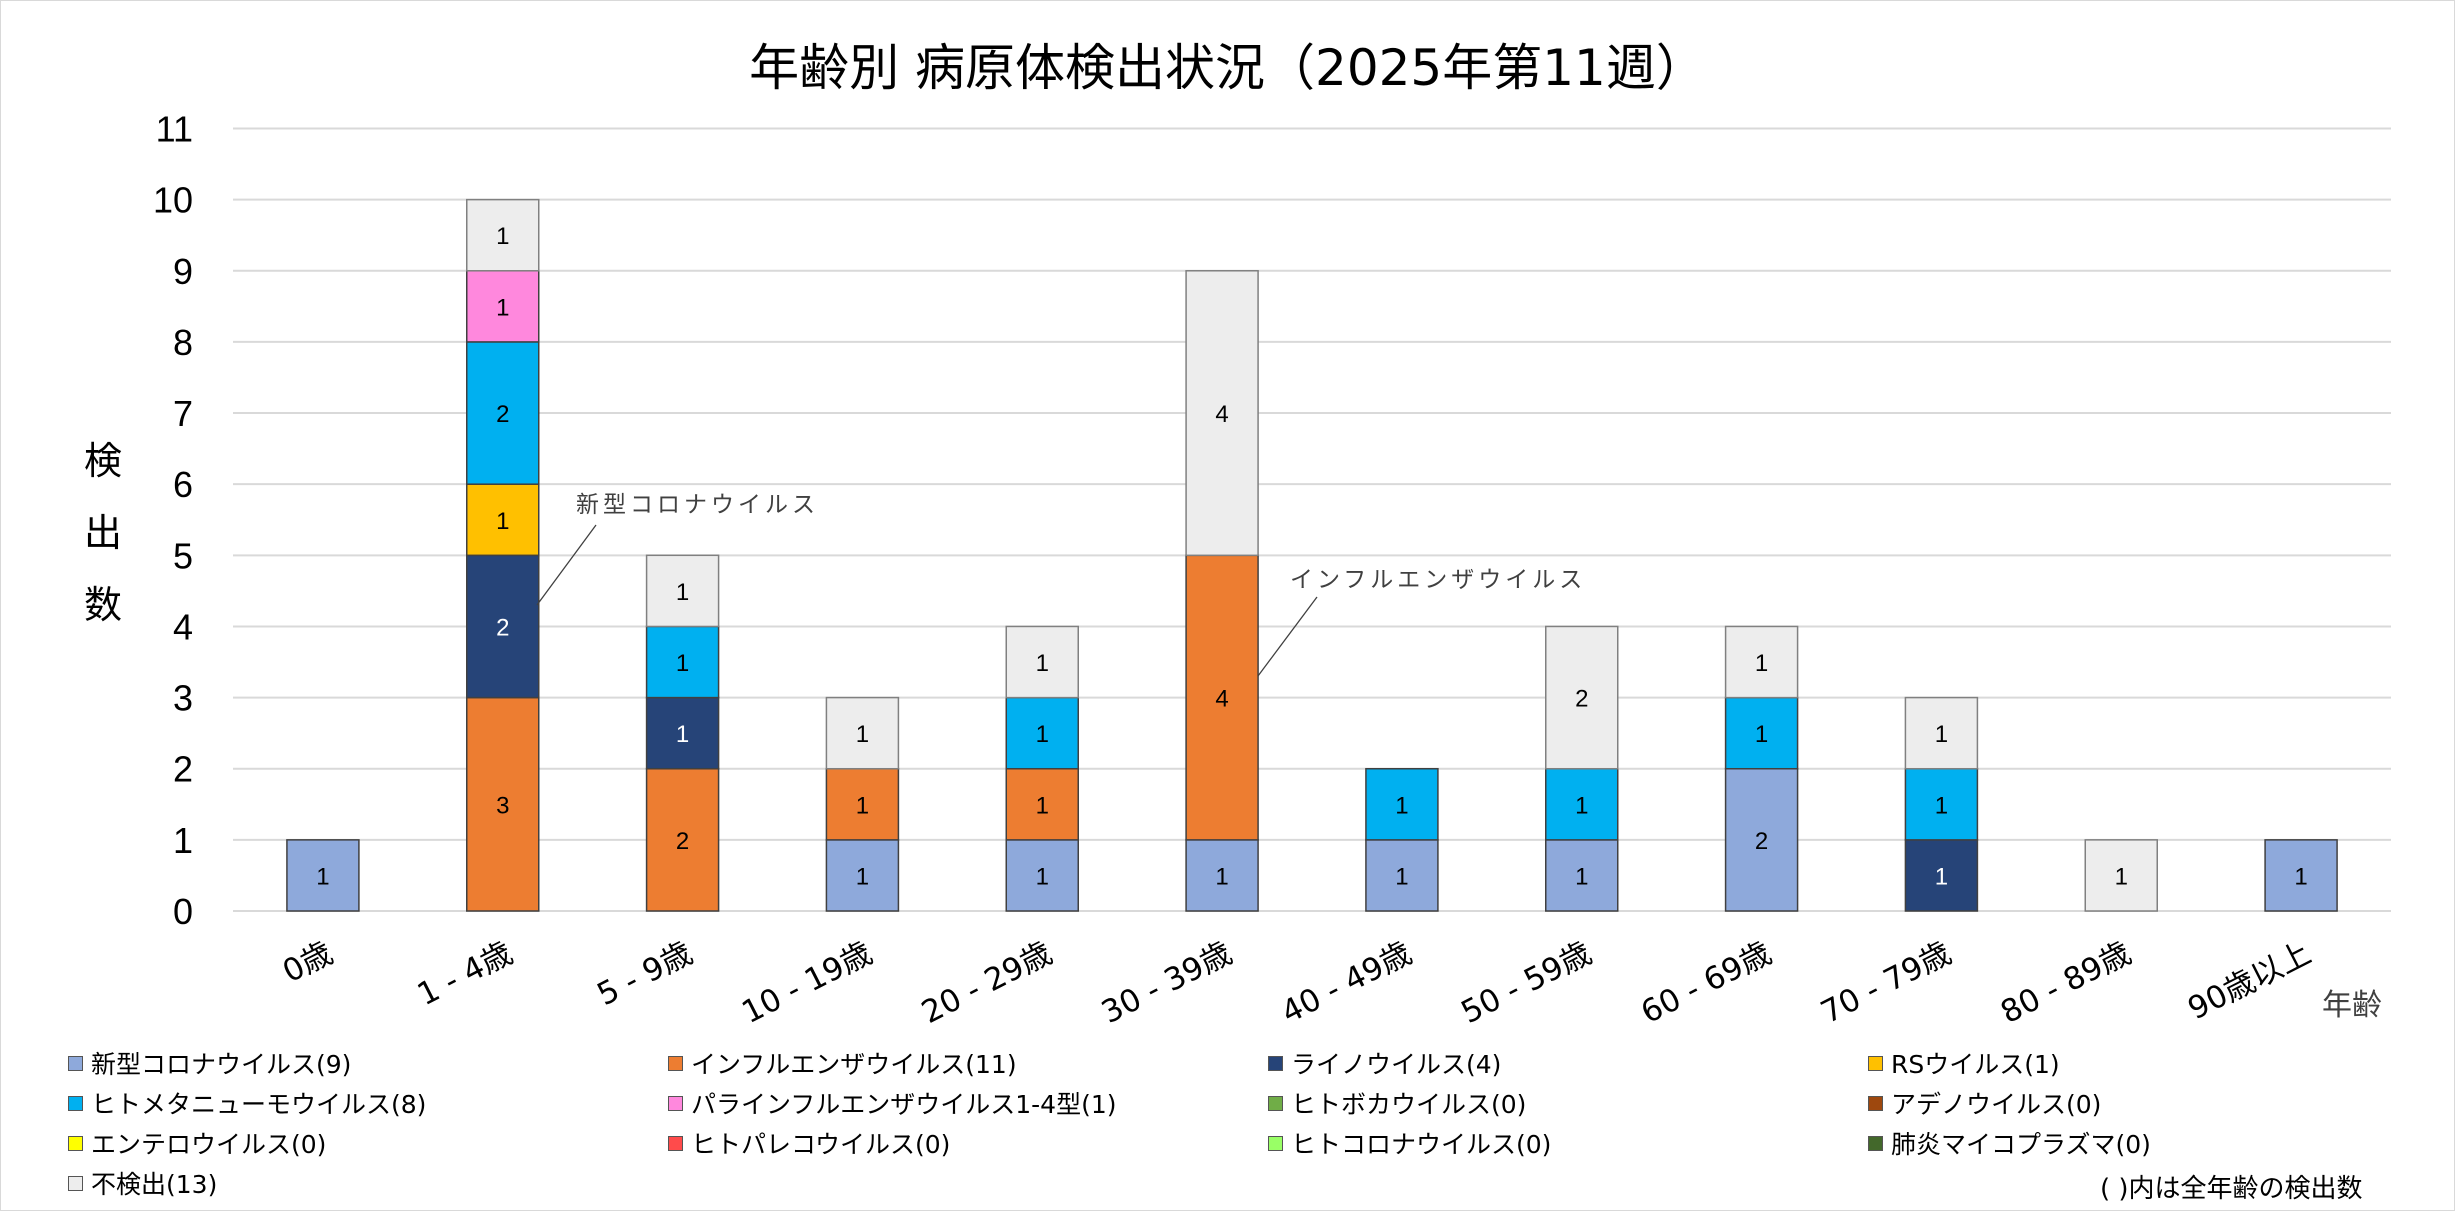 The width and height of the screenshot is (2455, 1211). I want to click on x-tick-label: 70 - 79歳, so click(1886, 983).